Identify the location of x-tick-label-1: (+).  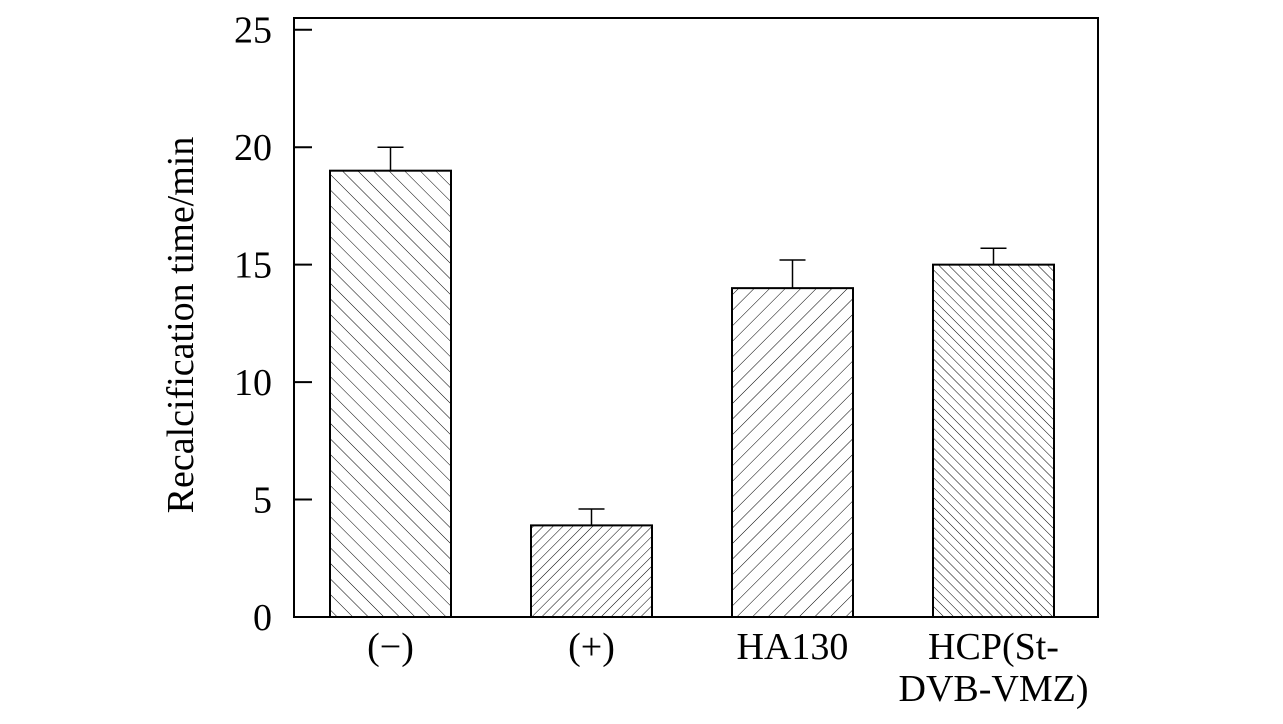
(591, 647).